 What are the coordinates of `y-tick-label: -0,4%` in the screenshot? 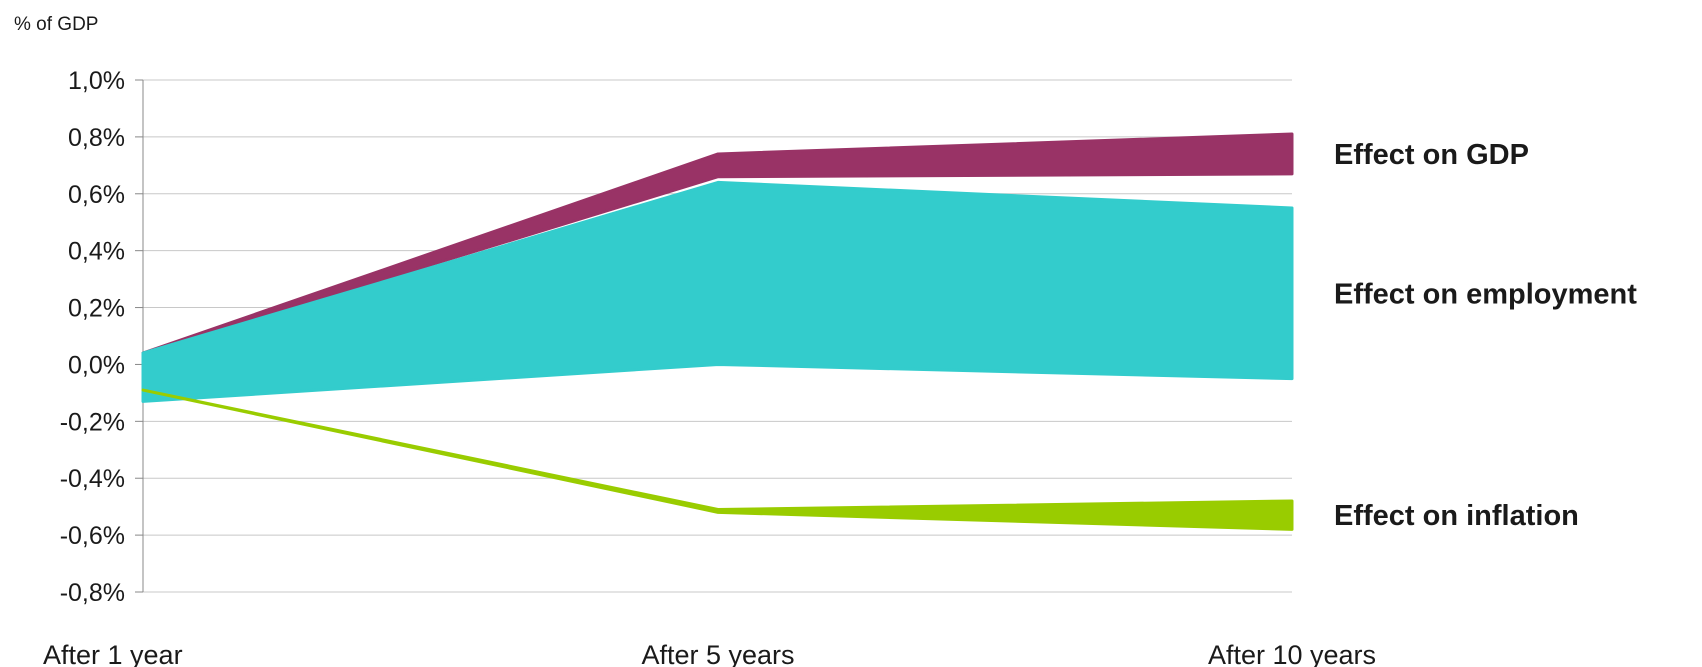 It's located at (92, 479).